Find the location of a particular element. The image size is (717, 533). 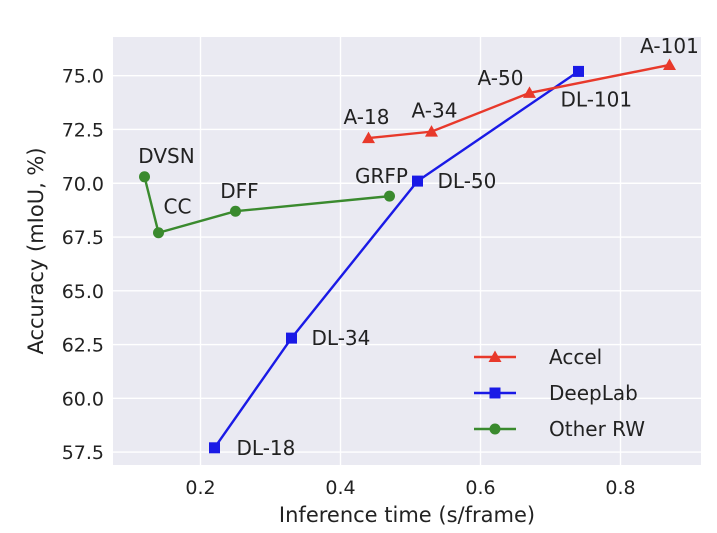

legend-label: Accel is located at coordinates (575, 357).